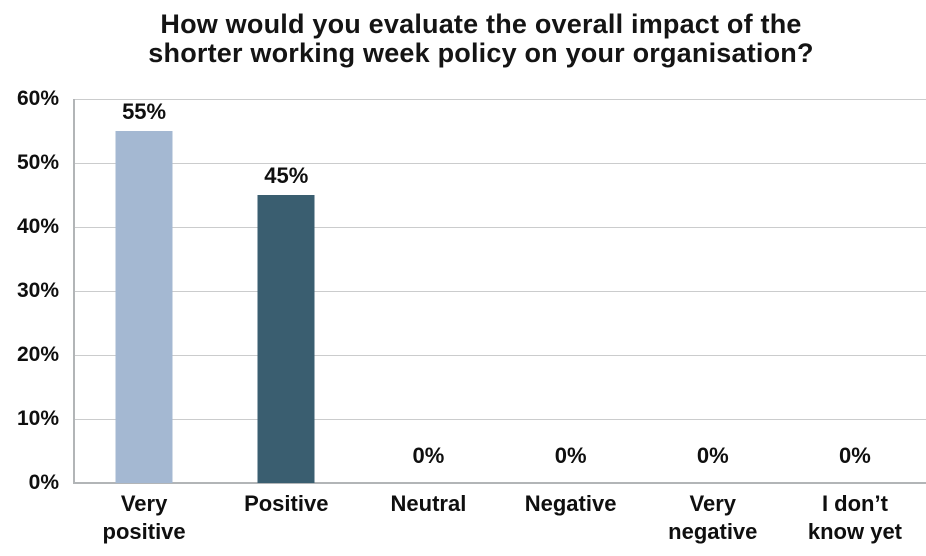  What do you see at coordinates (713, 531) in the screenshot?
I see `x-category-label-line: negative` at bounding box center [713, 531].